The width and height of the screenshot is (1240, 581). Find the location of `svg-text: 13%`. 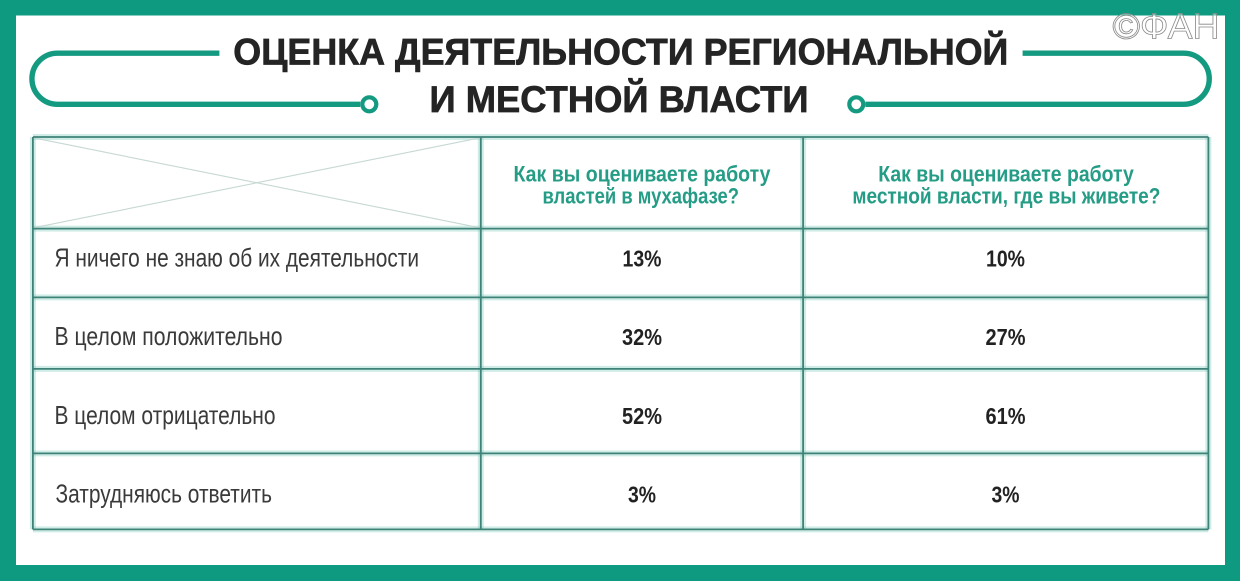

svg-text: 13% is located at coordinates (642, 259).